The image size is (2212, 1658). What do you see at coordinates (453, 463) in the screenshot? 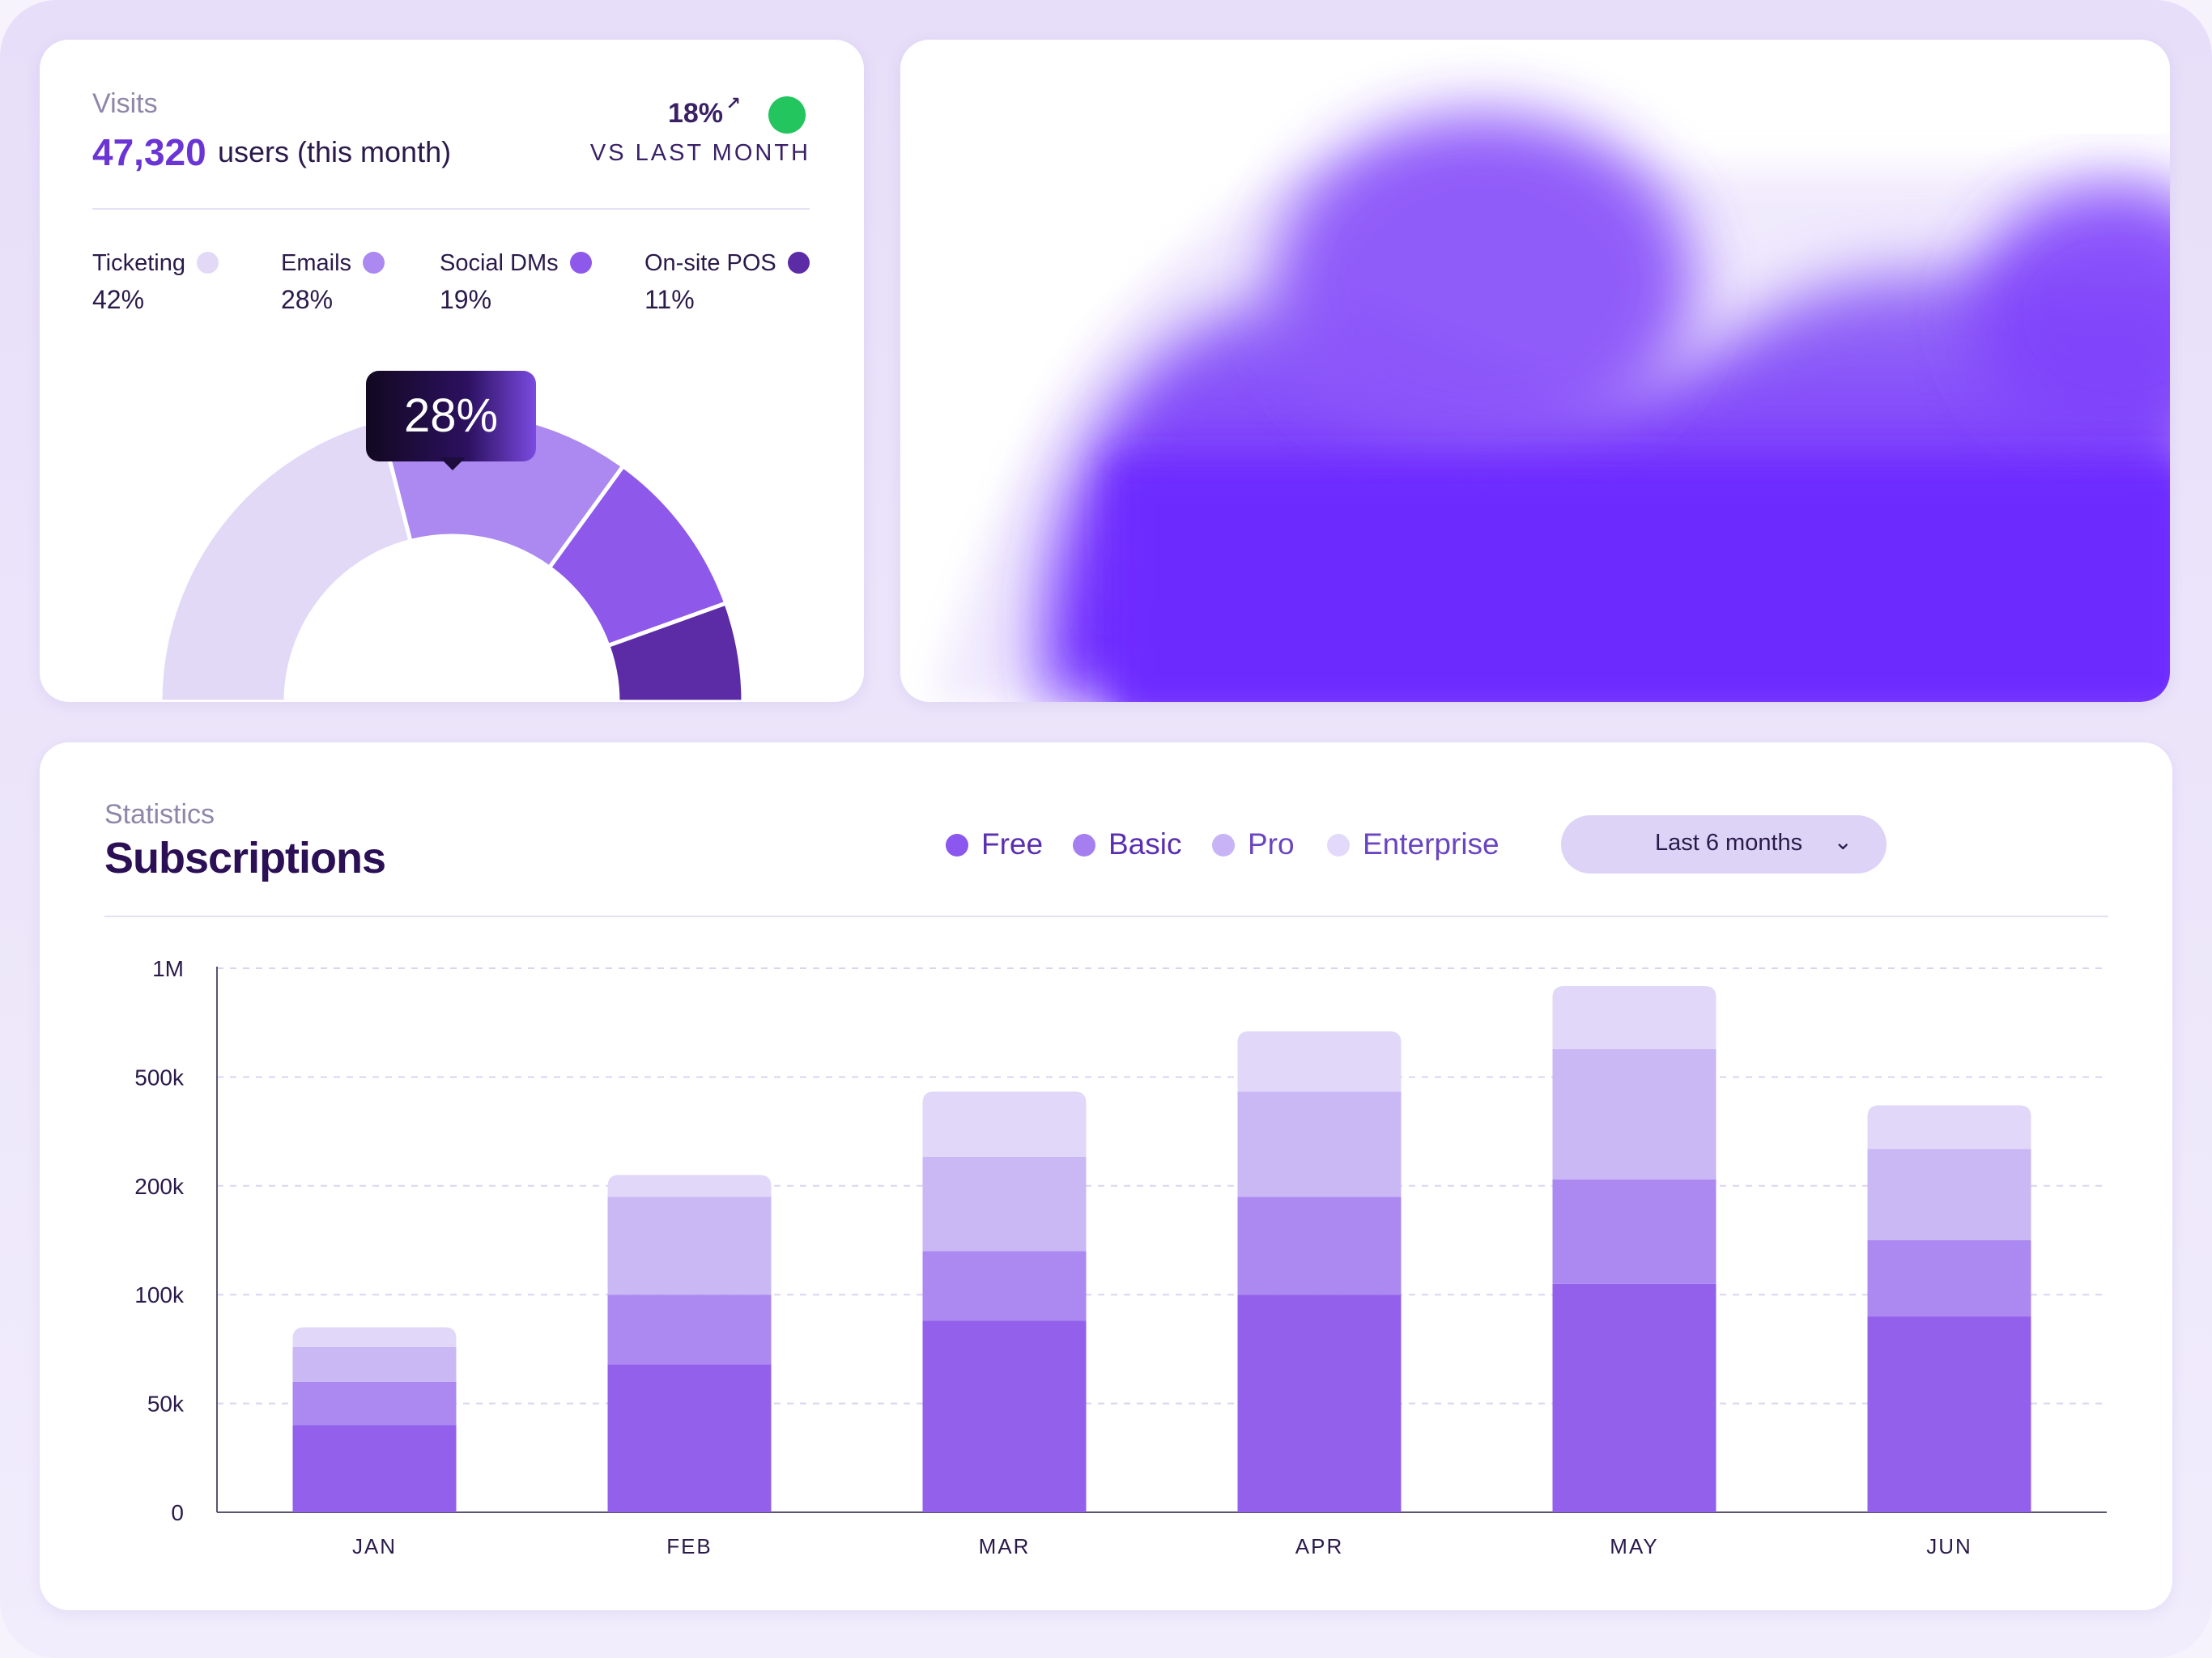
I see `tooltip-pointer` at bounding box center [453, 463].